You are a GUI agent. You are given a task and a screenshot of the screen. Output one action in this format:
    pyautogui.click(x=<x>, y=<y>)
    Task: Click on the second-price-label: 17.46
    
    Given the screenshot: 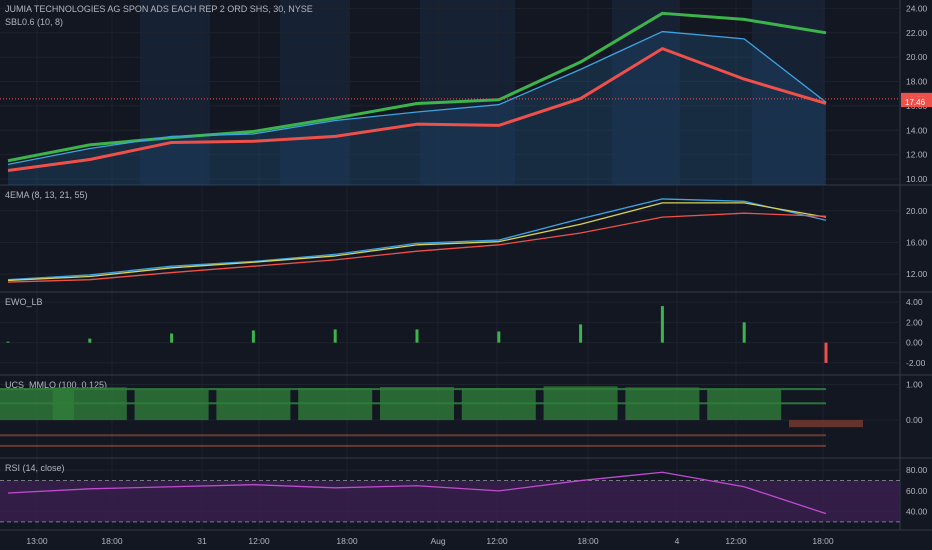 What is the action you would take?
    pyautogui.click(x=915, y=102)
    